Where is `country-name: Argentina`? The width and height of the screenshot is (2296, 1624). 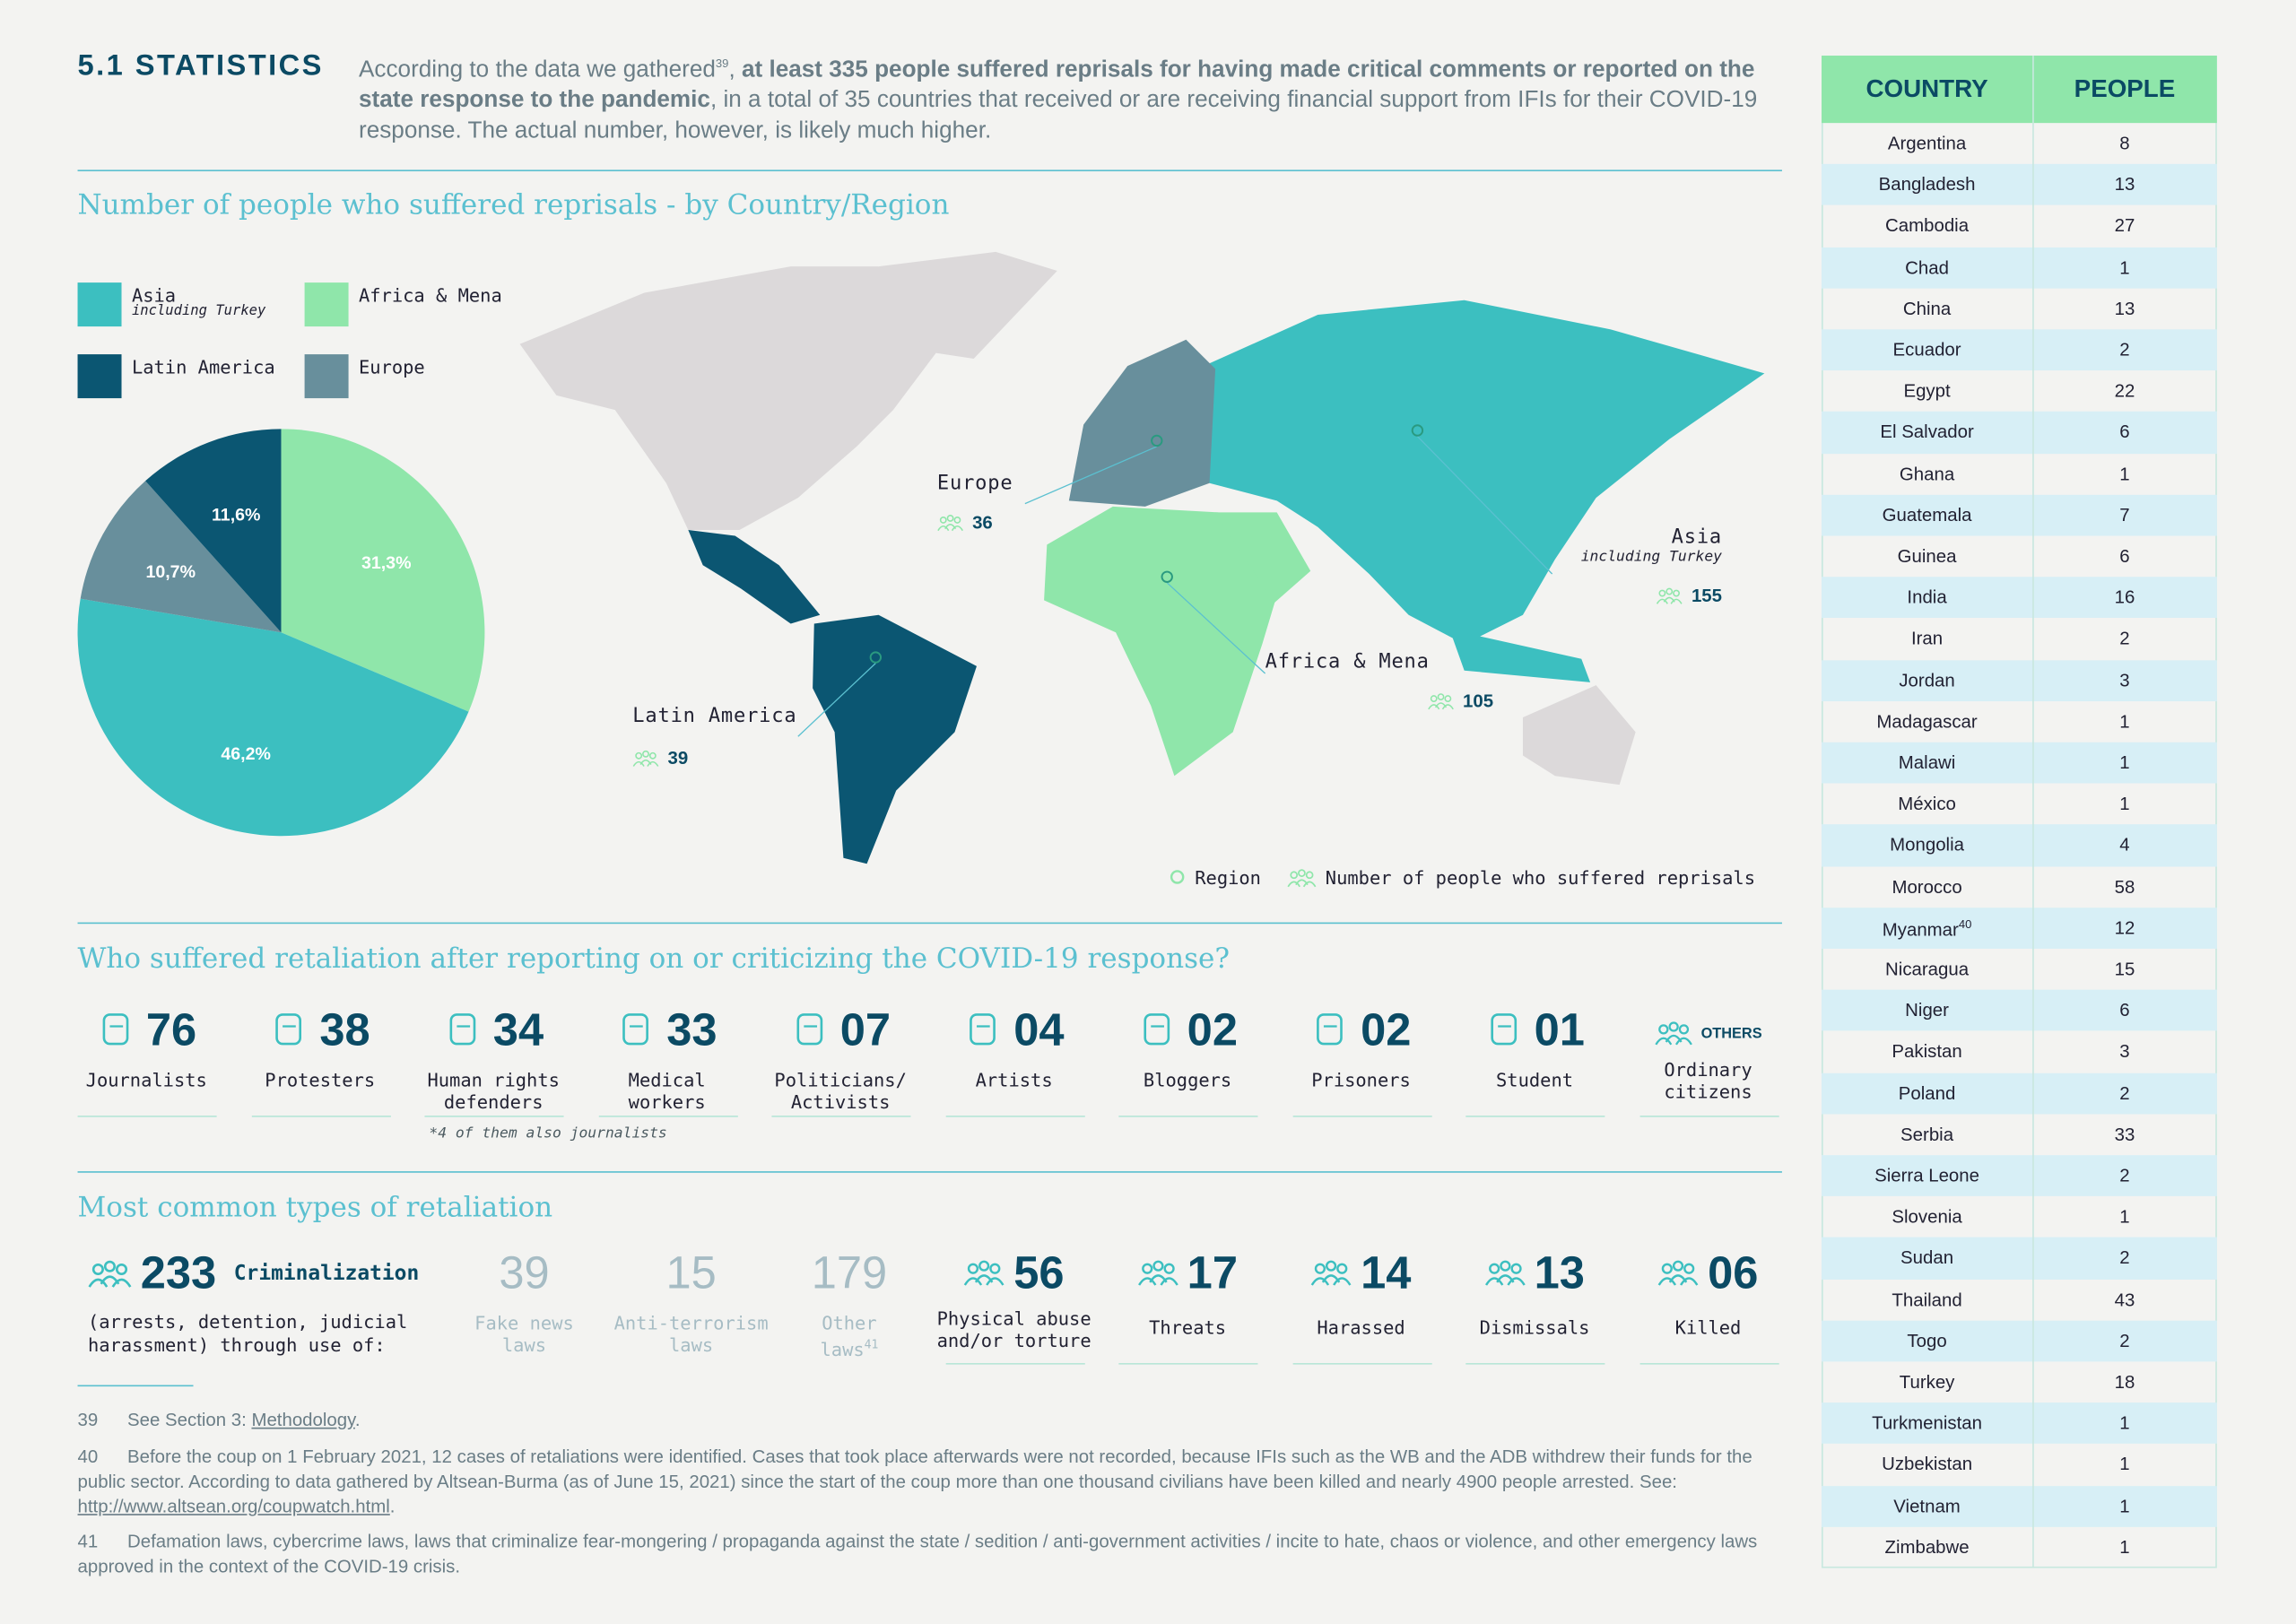
country-name: Argentina is located at coordinates (1927, 143).